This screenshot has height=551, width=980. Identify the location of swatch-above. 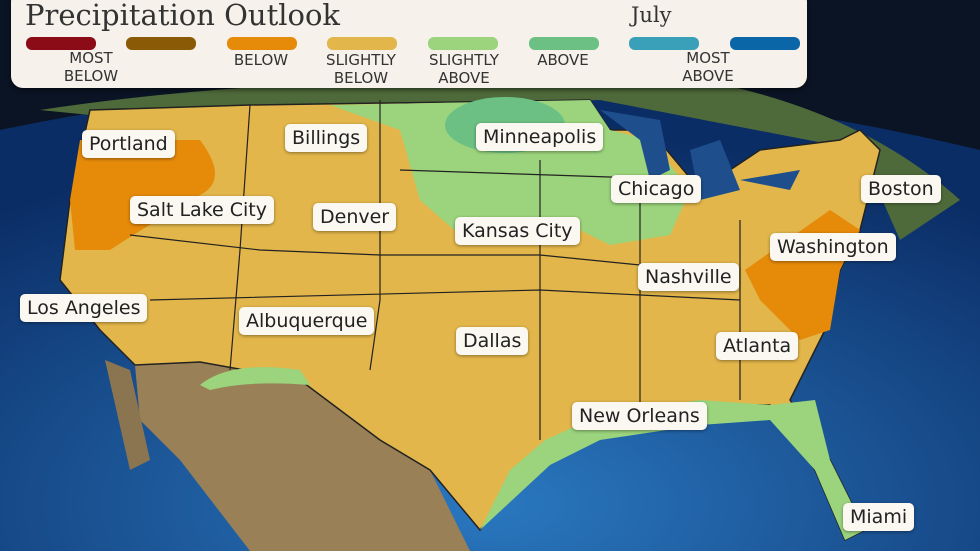
(564, 43).